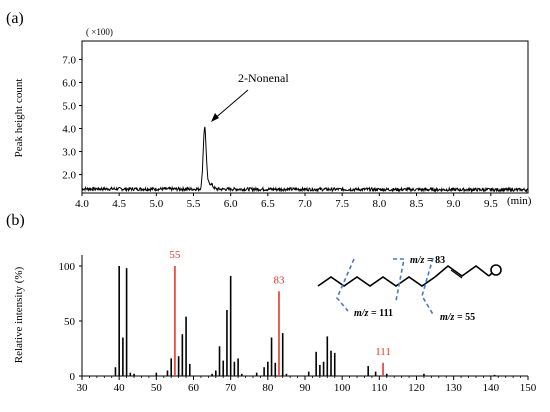 Image resolution: width=550 pixels, height=412 pixels. I want to click on chart-a-xtick-label: 9.0, so click(454, 204).